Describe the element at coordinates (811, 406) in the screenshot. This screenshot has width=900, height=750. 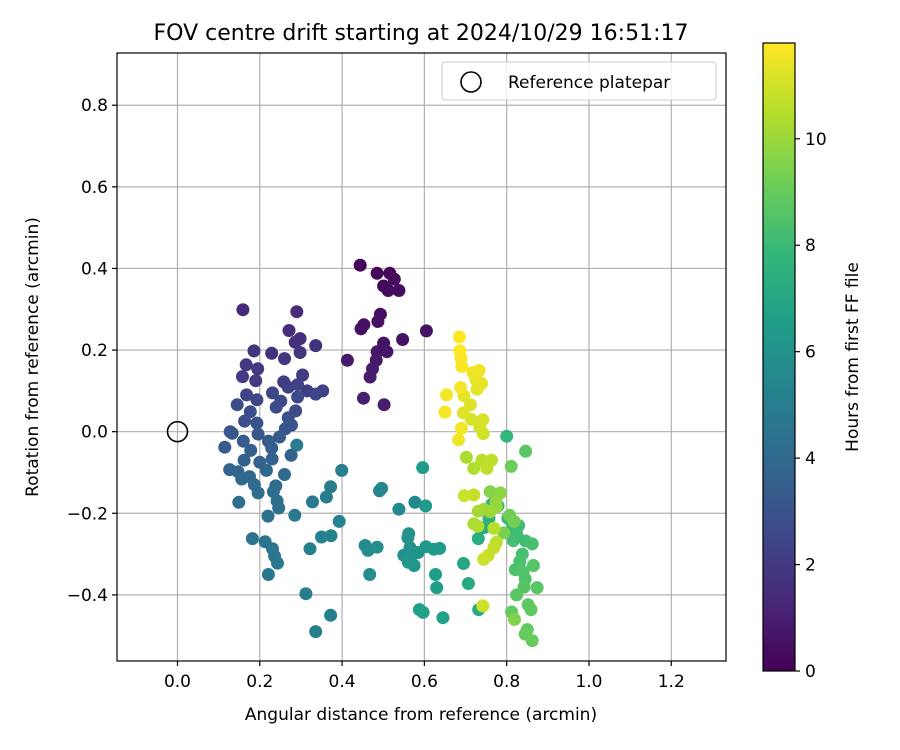
I see `colorbar-ticks: 0 2 4 6 8 10` at that location.